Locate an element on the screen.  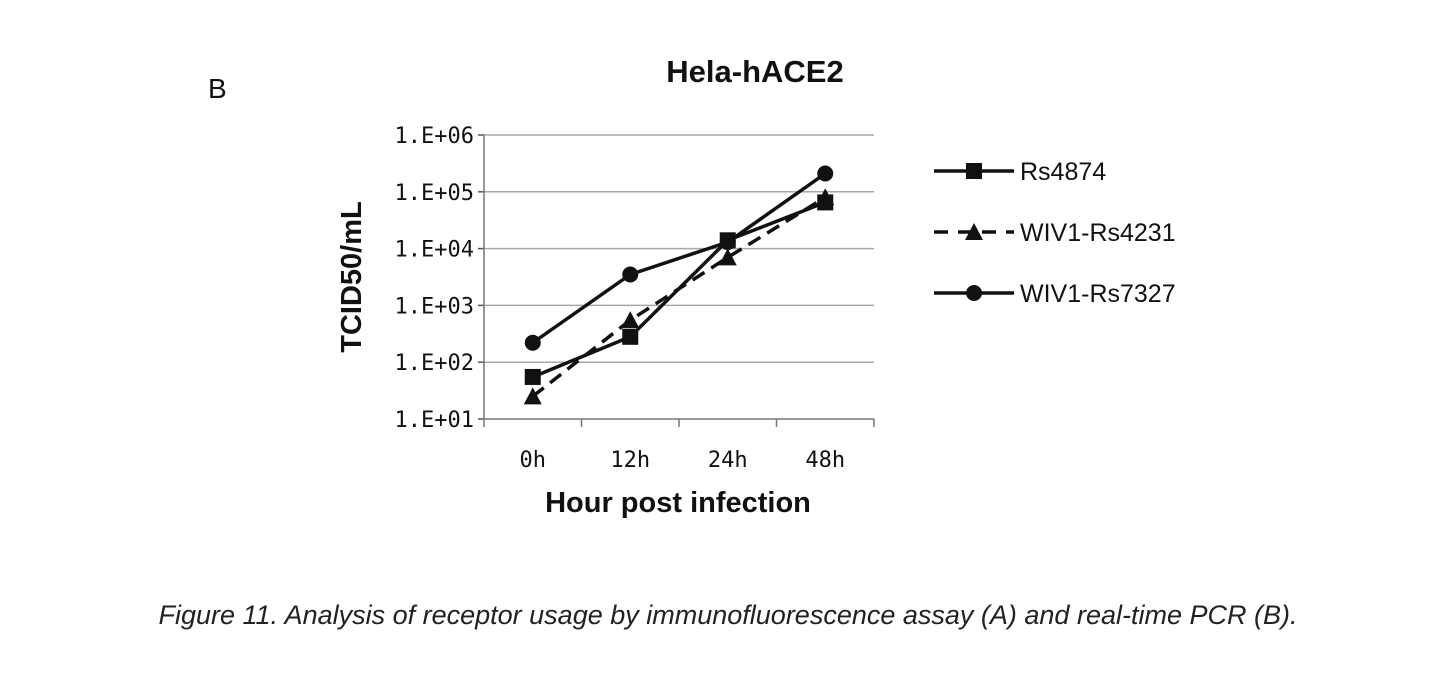
legend-item: WIV1-Rs4231 is located at coordinates (1055, 233).